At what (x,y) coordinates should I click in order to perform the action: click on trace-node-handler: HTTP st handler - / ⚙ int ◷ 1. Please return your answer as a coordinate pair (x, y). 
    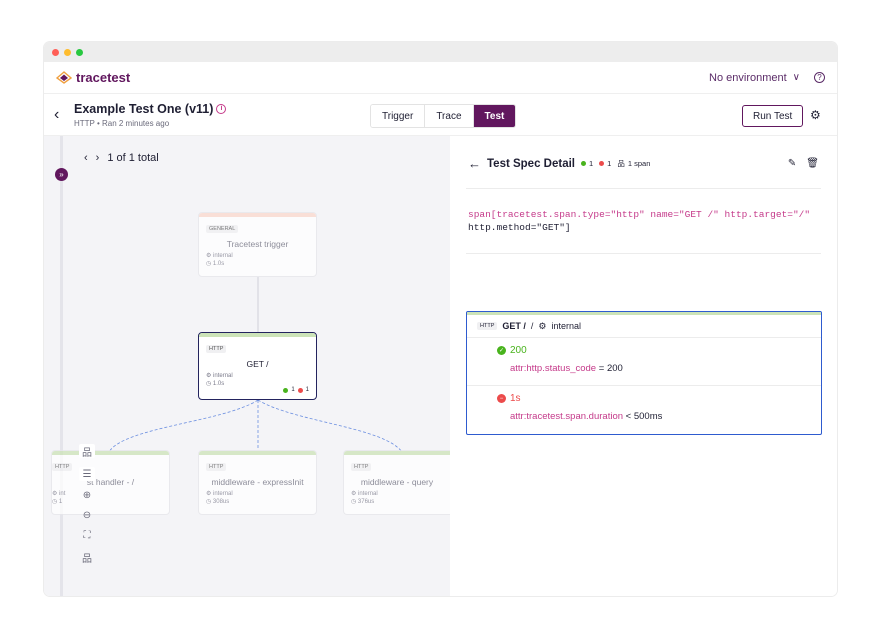
    Looking at the image, I should click on (110, 482).